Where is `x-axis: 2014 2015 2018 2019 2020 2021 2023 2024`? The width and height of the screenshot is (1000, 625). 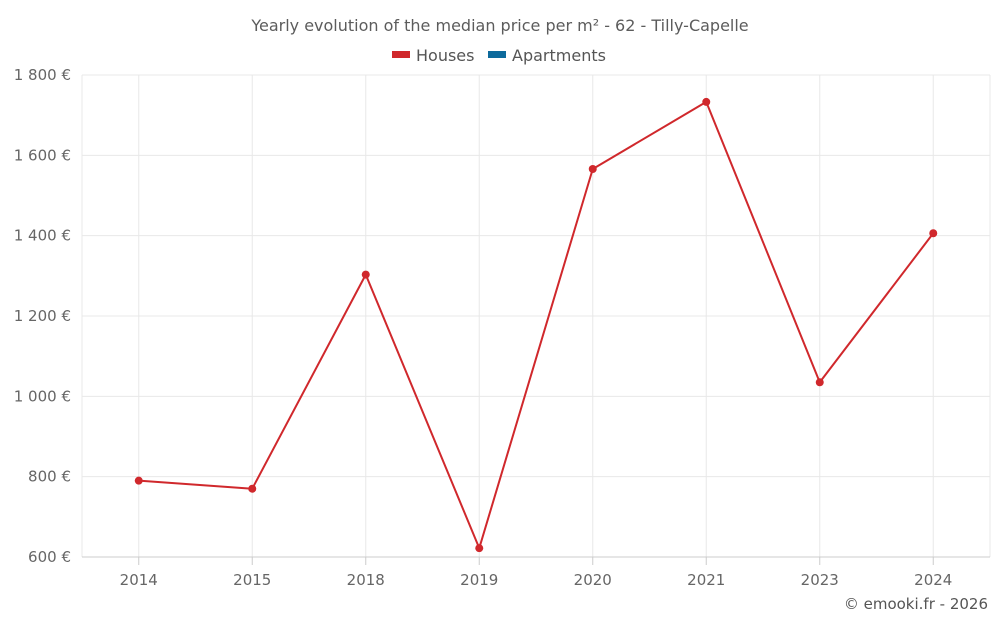
x-axis: 2014 2015 2018 2019 2020 2021 2023 2024 is located at coordinates (536, 572).